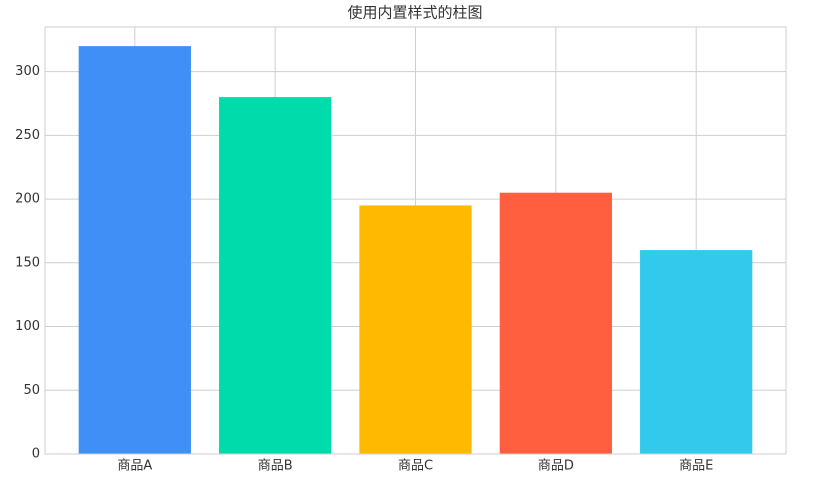 The width and height of the screenshot is (820, 485). I want to click on y-tick-label: 150, so click(27, 262).